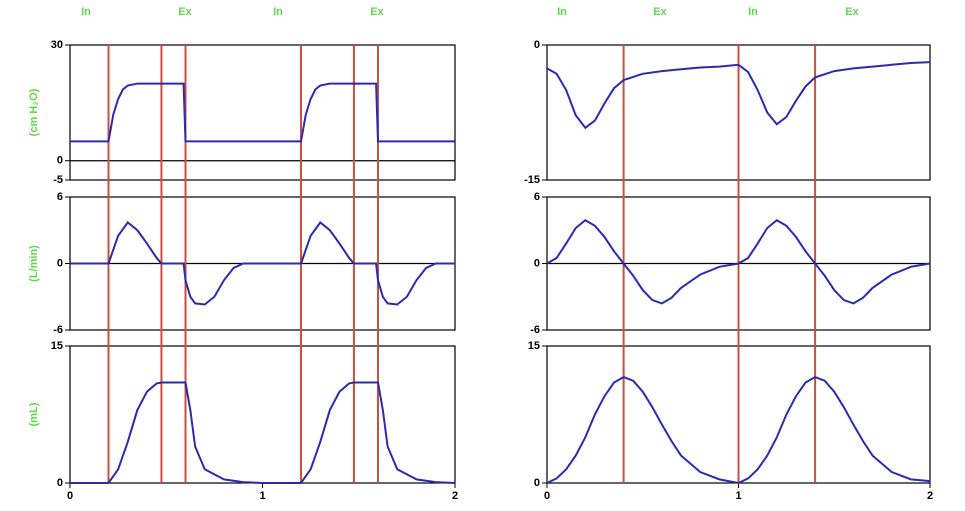 This screenshot has height=511, width=965. I want to click on y-tick-label: -15, so click(532, 180).